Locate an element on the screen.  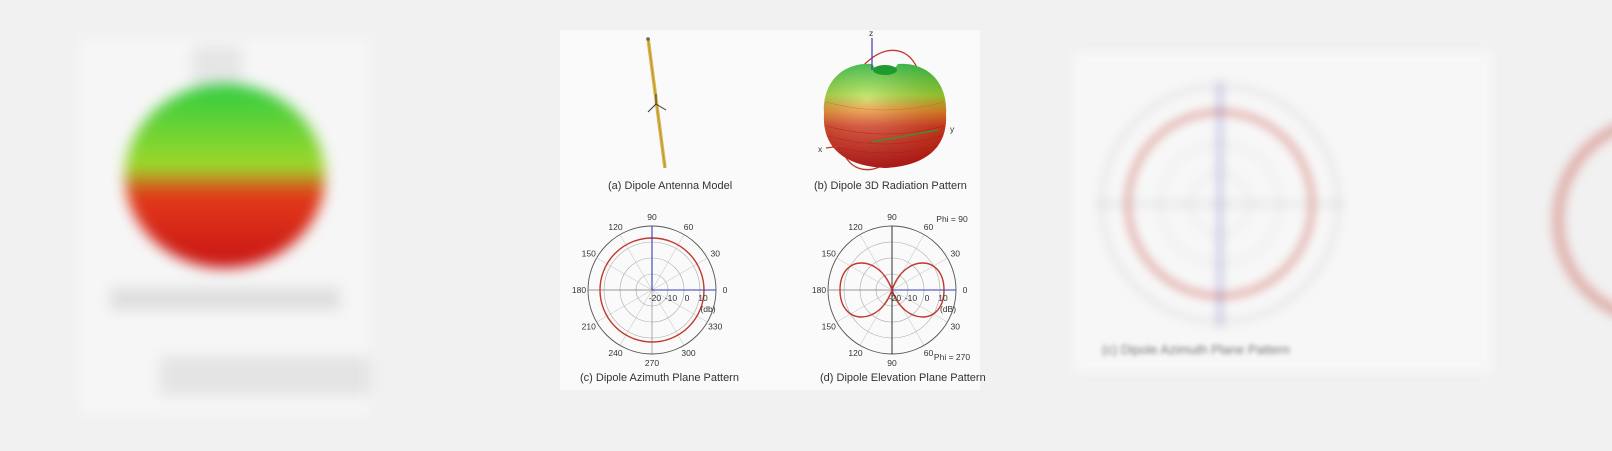
azimuth-angle-label: 210 is located at coordinates (589, 327).